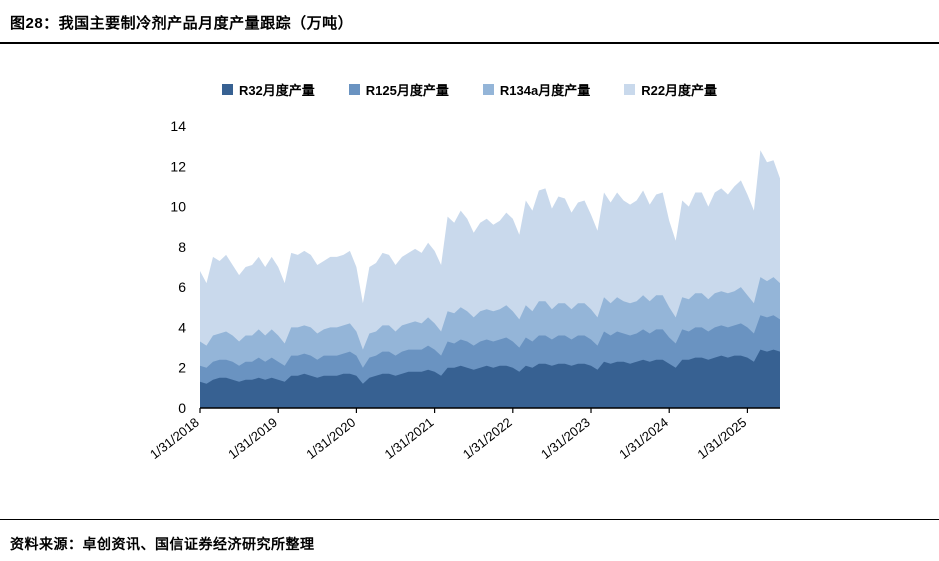 This screenshot has width=939, height=561. Describe the element at coordinates (545, 90) in the screenshot. I see `legend-label-r134a: R134a月度产量` at that location.